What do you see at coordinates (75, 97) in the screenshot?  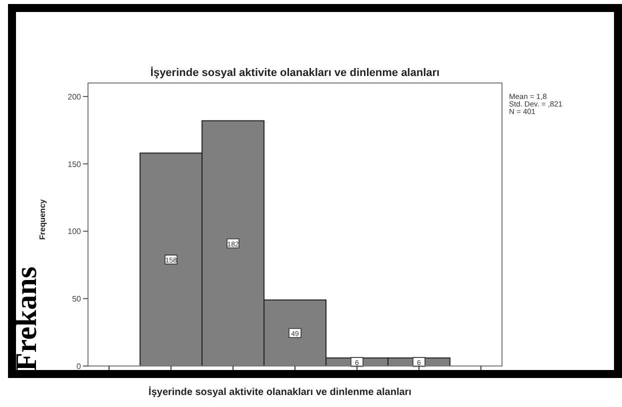 I see `y-tick-label: 200` at bounding box center [75, 97].